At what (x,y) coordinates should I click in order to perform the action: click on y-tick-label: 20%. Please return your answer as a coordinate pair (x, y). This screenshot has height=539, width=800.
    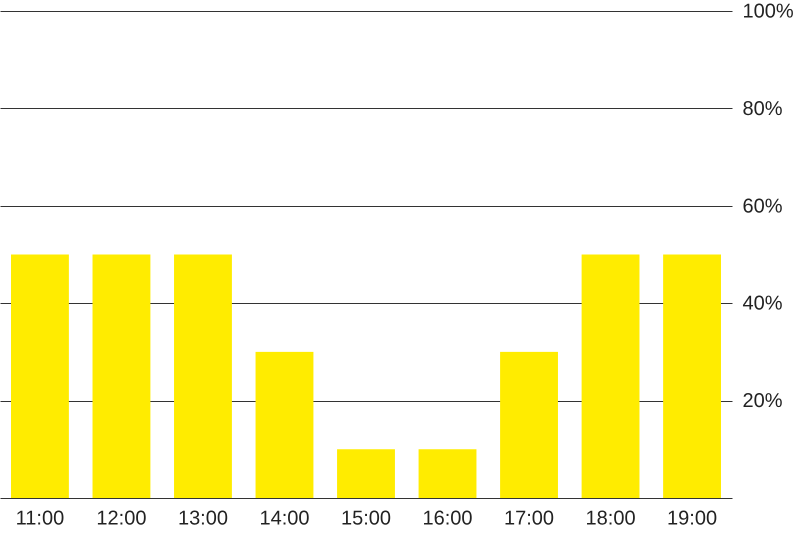
    Looking at the image, I should click on (762, 401).